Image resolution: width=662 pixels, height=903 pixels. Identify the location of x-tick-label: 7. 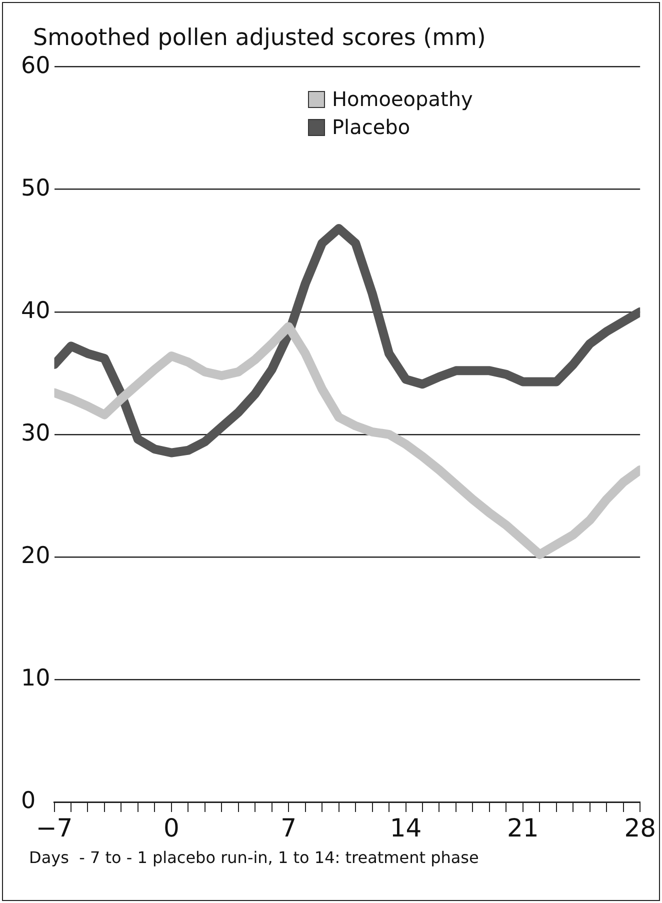
(288, 828).